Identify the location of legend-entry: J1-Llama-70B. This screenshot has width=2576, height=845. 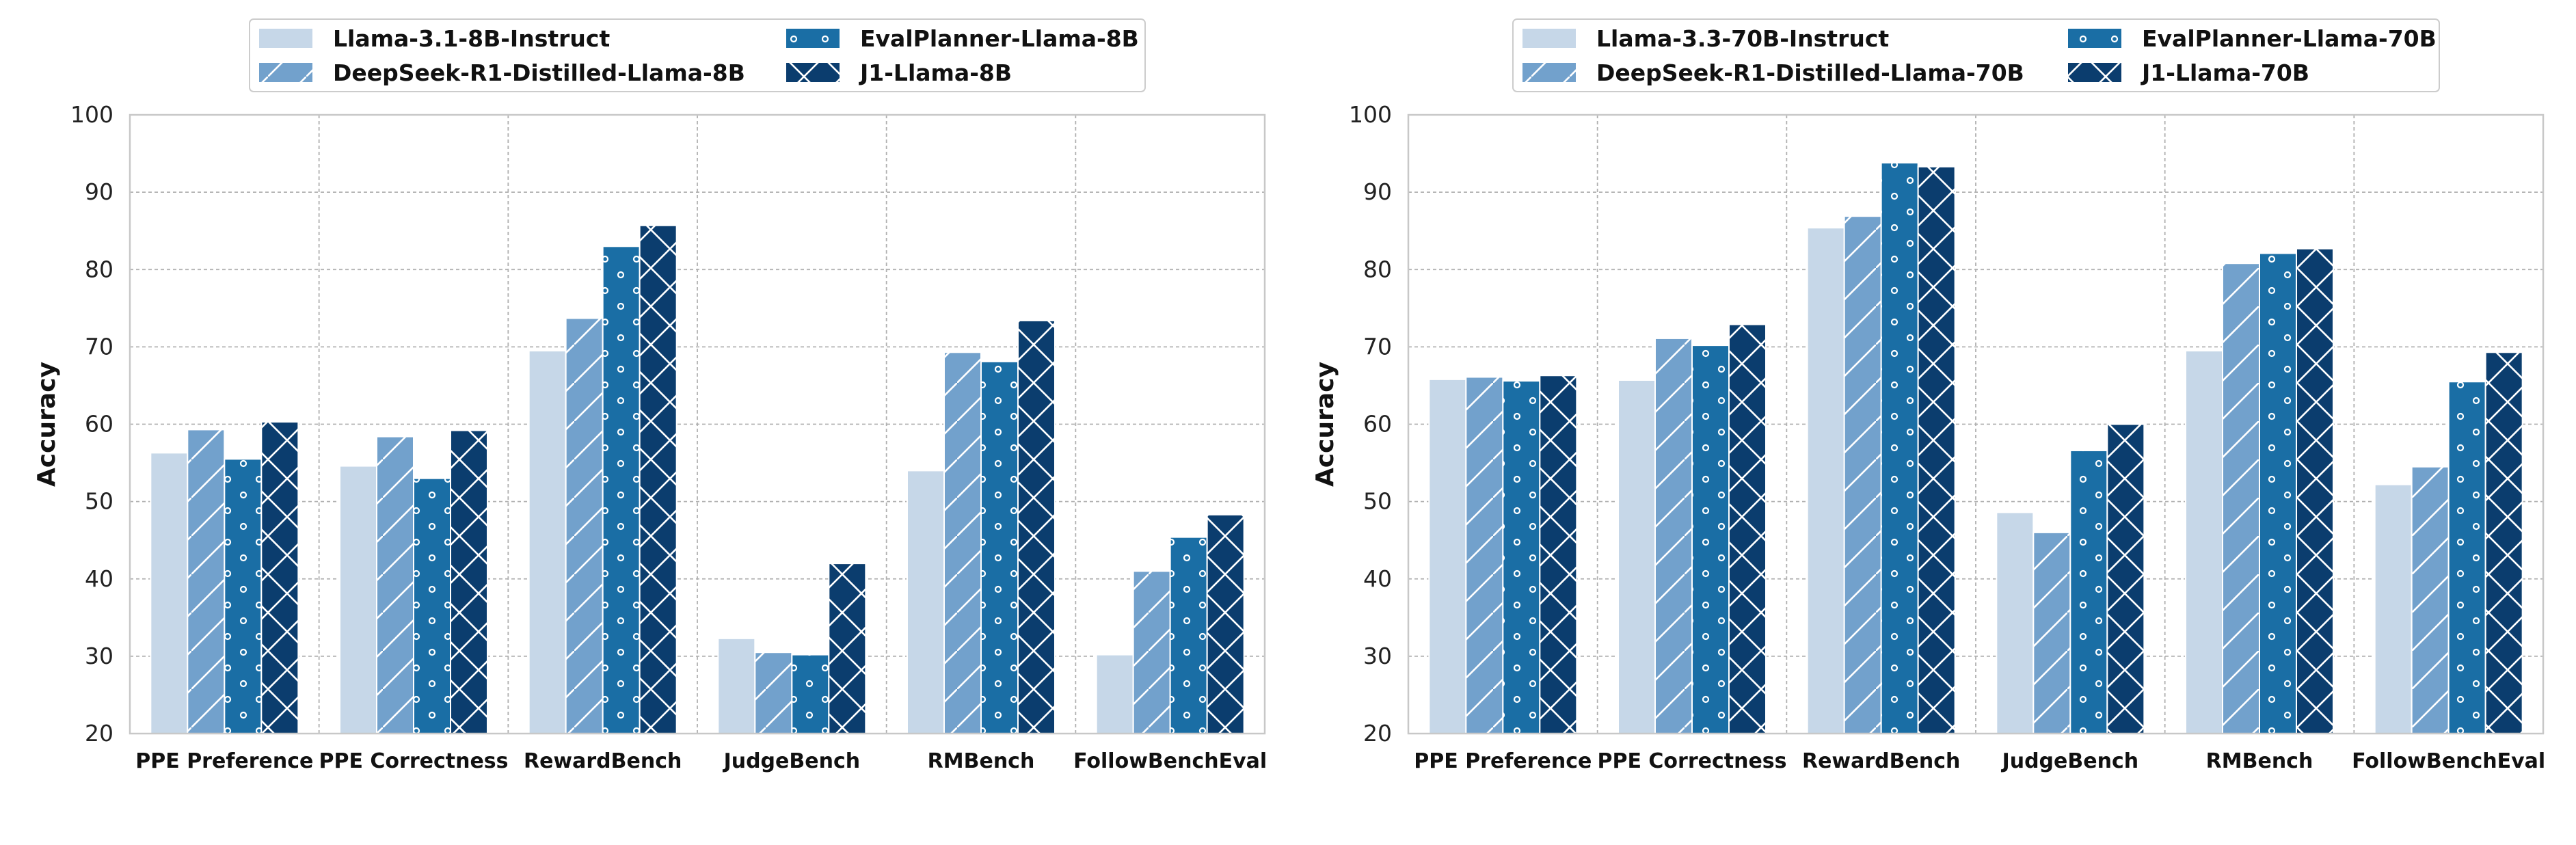
(2188, 72).